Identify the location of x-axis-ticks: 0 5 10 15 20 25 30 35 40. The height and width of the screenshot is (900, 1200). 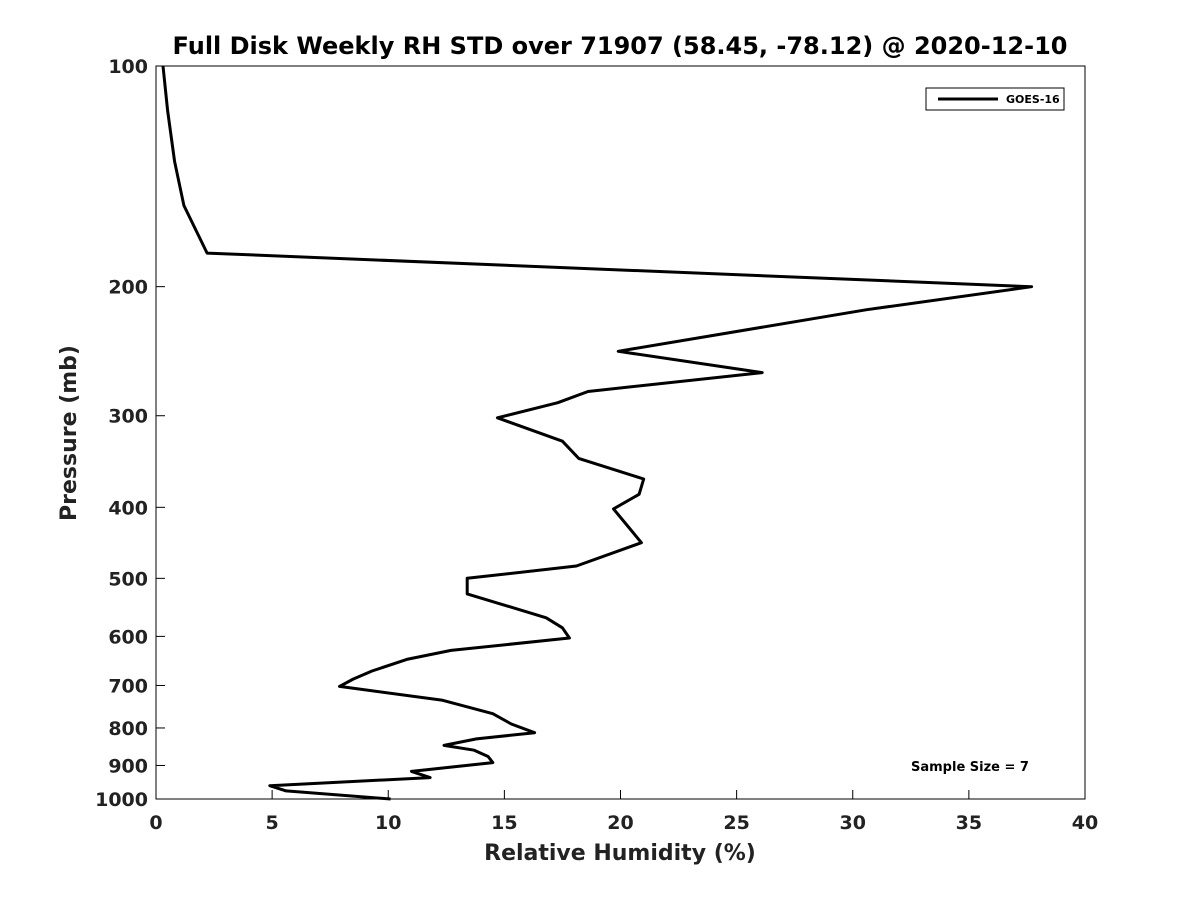
(623, 812).